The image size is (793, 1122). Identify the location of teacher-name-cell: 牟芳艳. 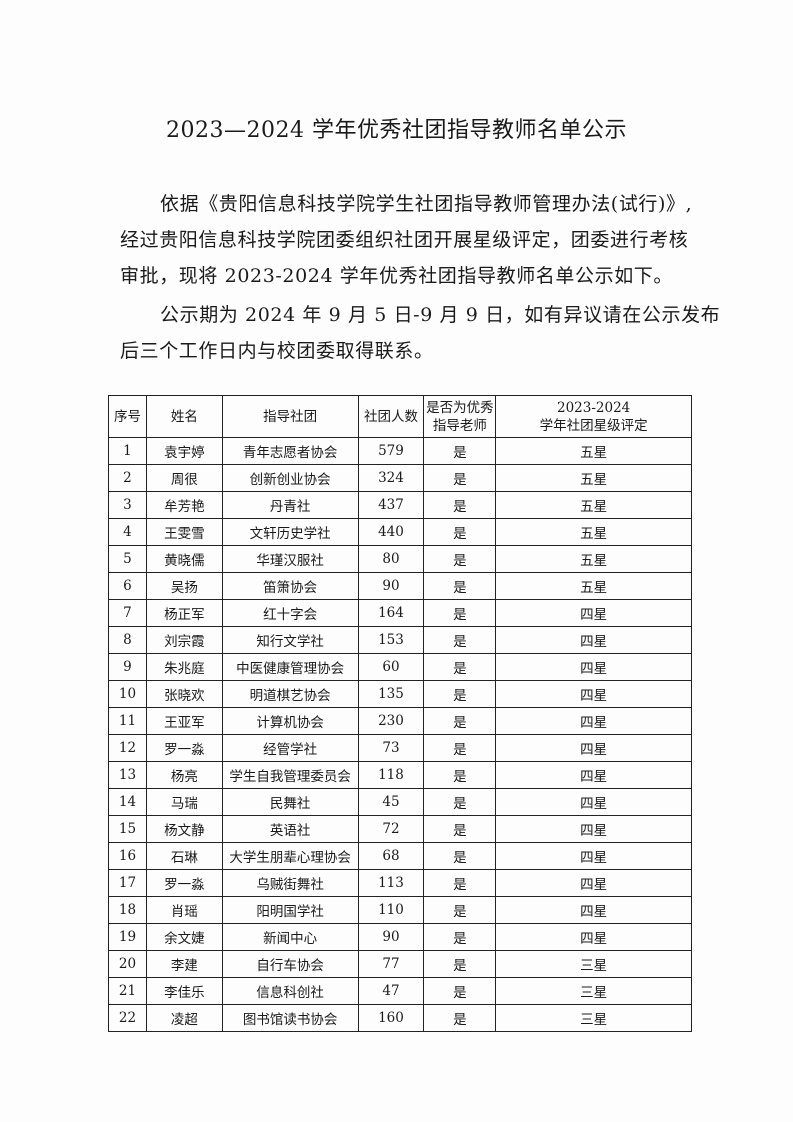
(184, 505).